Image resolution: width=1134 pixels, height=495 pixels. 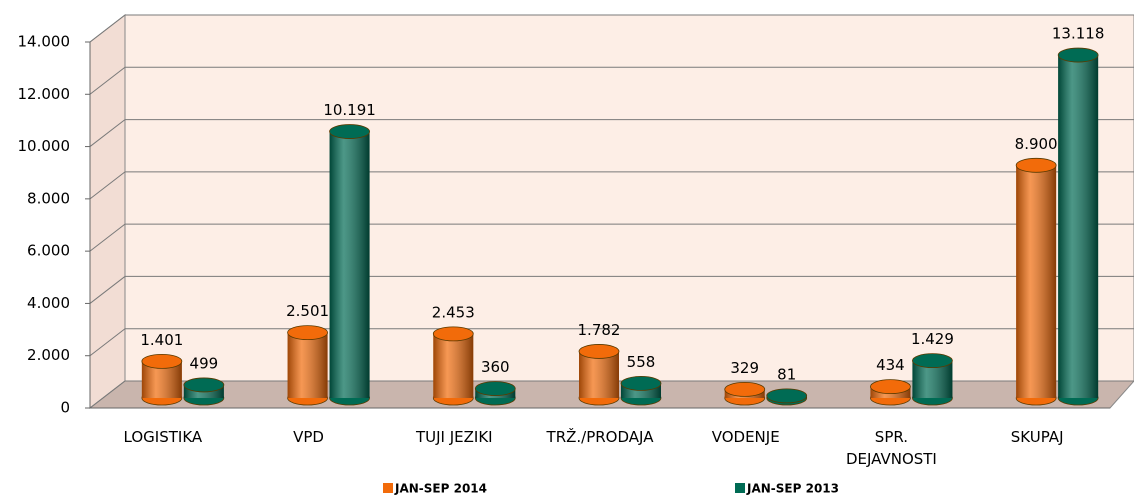 I want to click on value-label: 1.429, so click(x=932, y=339).